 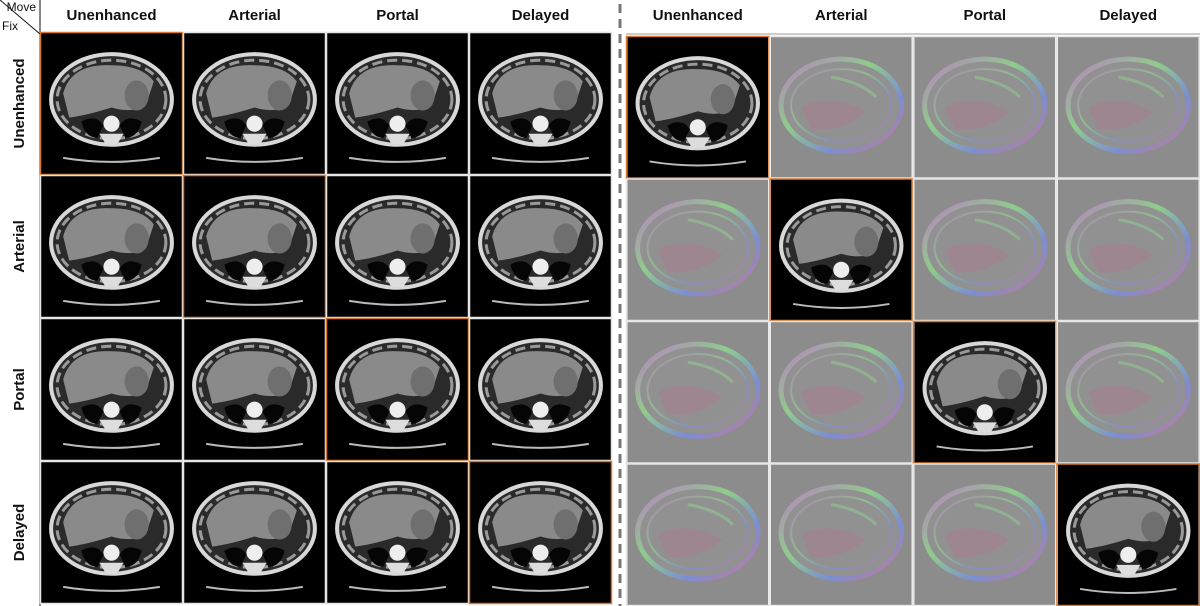 I want to click on row-label: Portal, so click(x=19, y=389).